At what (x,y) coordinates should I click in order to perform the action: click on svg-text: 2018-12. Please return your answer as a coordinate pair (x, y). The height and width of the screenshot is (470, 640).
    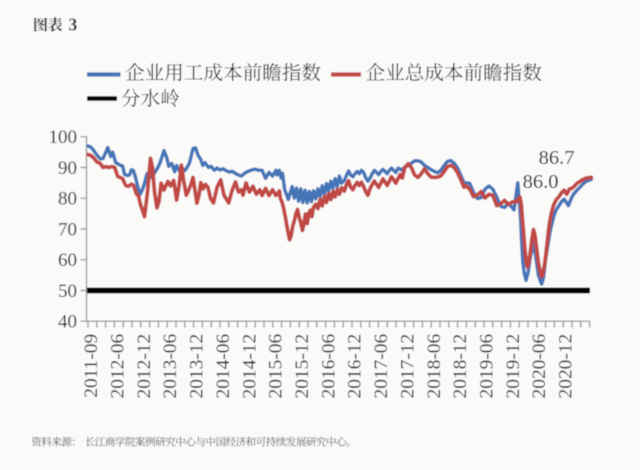
    Looking at the image, I should click on (460, 366).